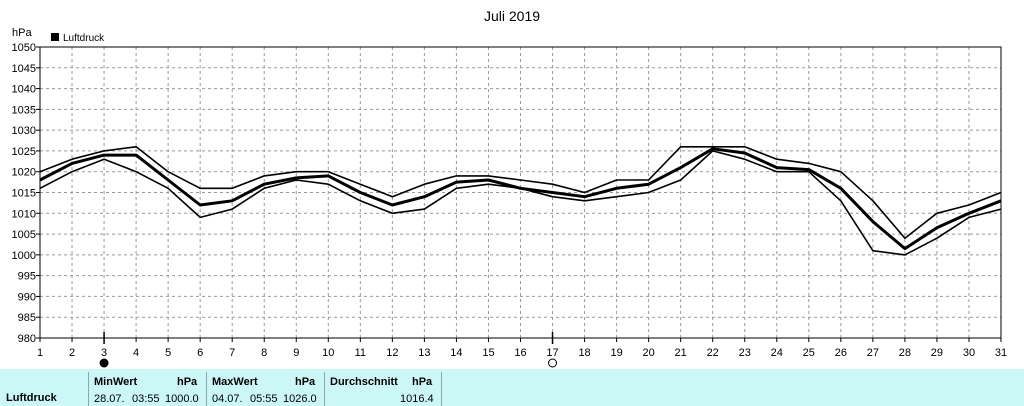  What do you see at coordinates (24, 90) in the screenshot?
I see `y-tick-label: 1040` at bounding box center [24, 90].